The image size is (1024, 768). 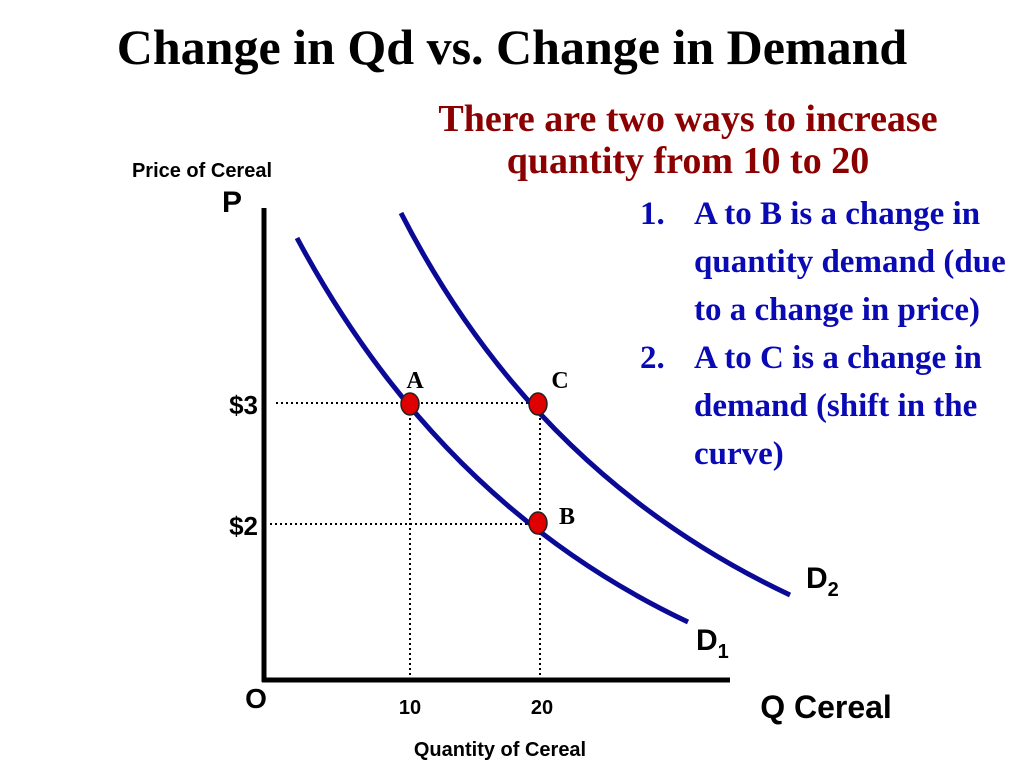 I want to click on point-a-marker, so click(x=410, y=404).